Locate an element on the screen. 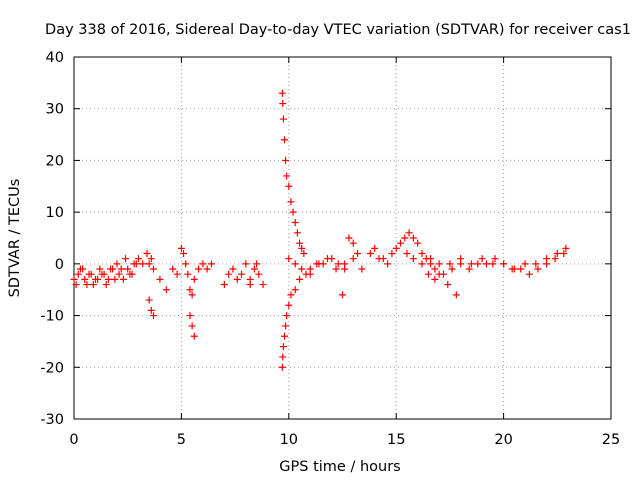 Image resolution: width=640 pixels, height=480 pixels. y-axis-label: SDTVAR / TECUs is located at coordinates (15, 238).